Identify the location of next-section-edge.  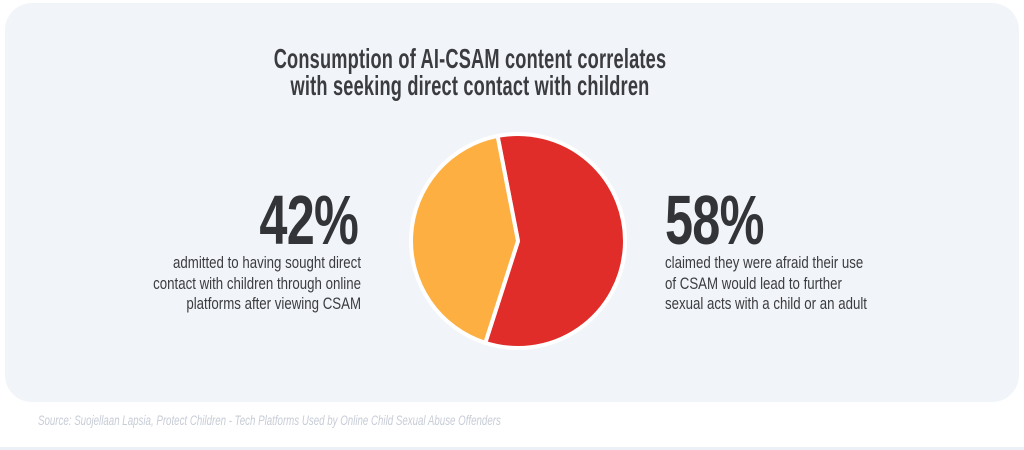
(512, 448).